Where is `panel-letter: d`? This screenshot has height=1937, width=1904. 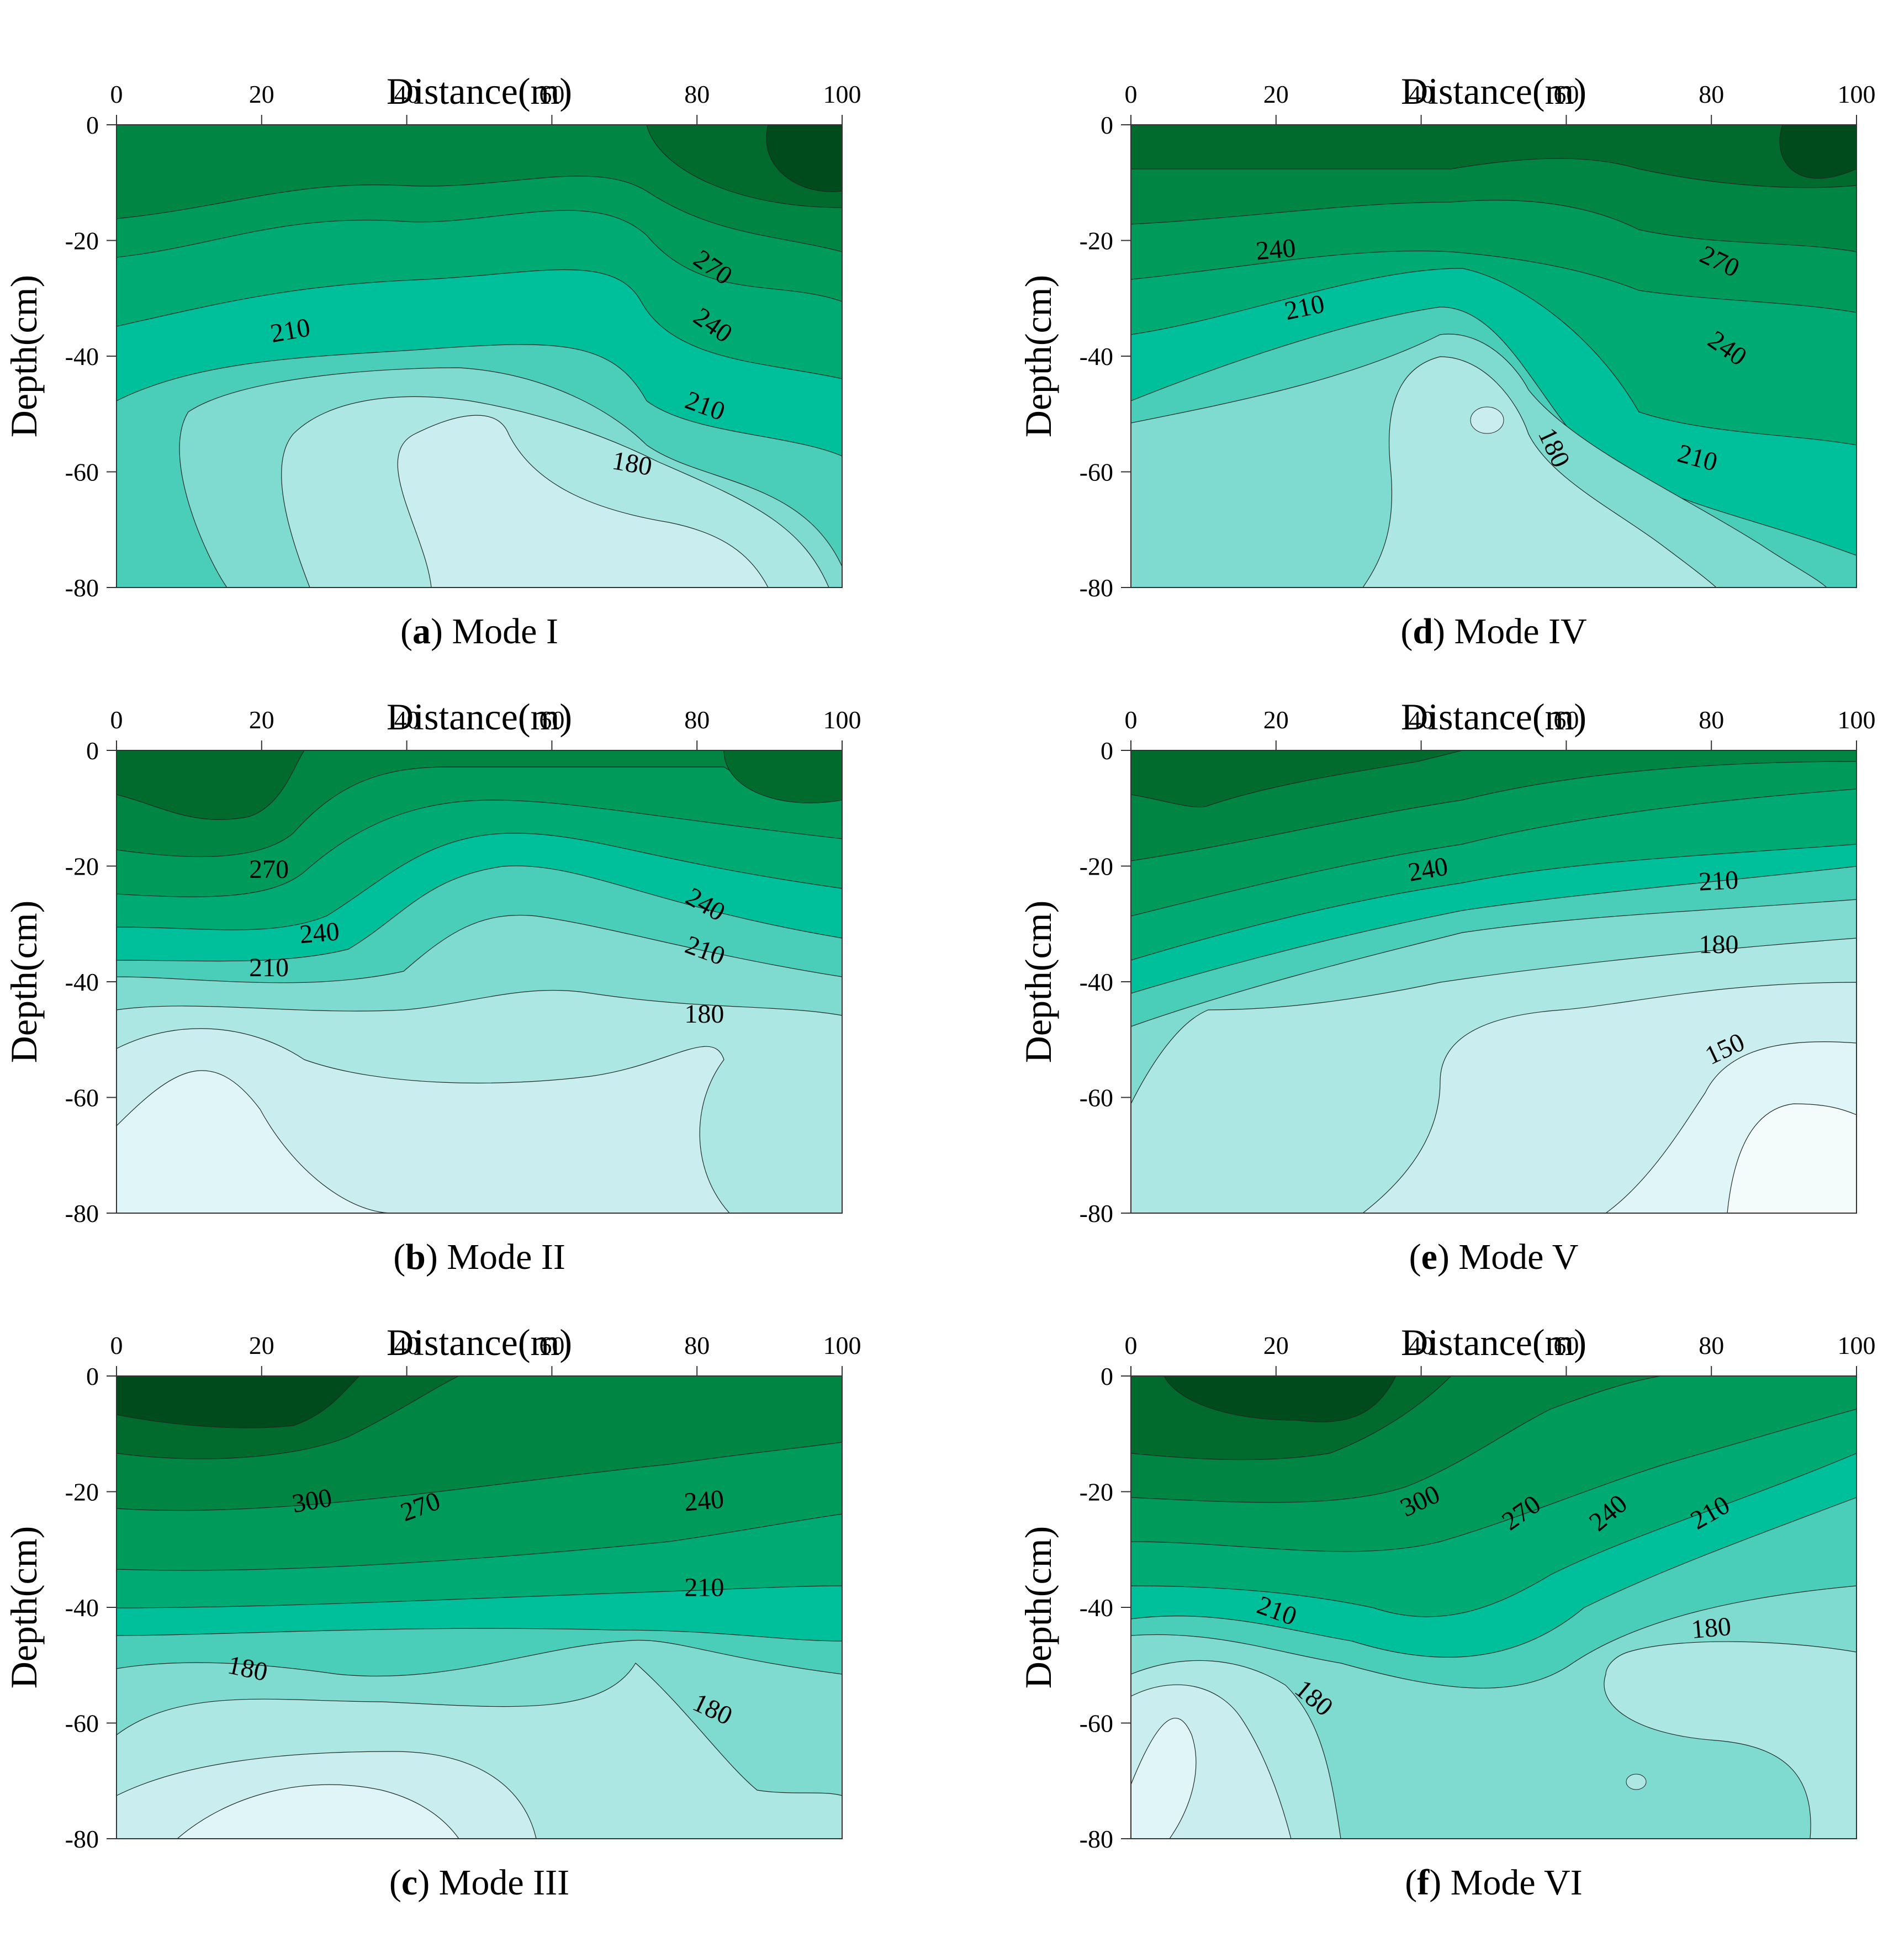
panel-letter: d is located at coordinates (1423, 632).